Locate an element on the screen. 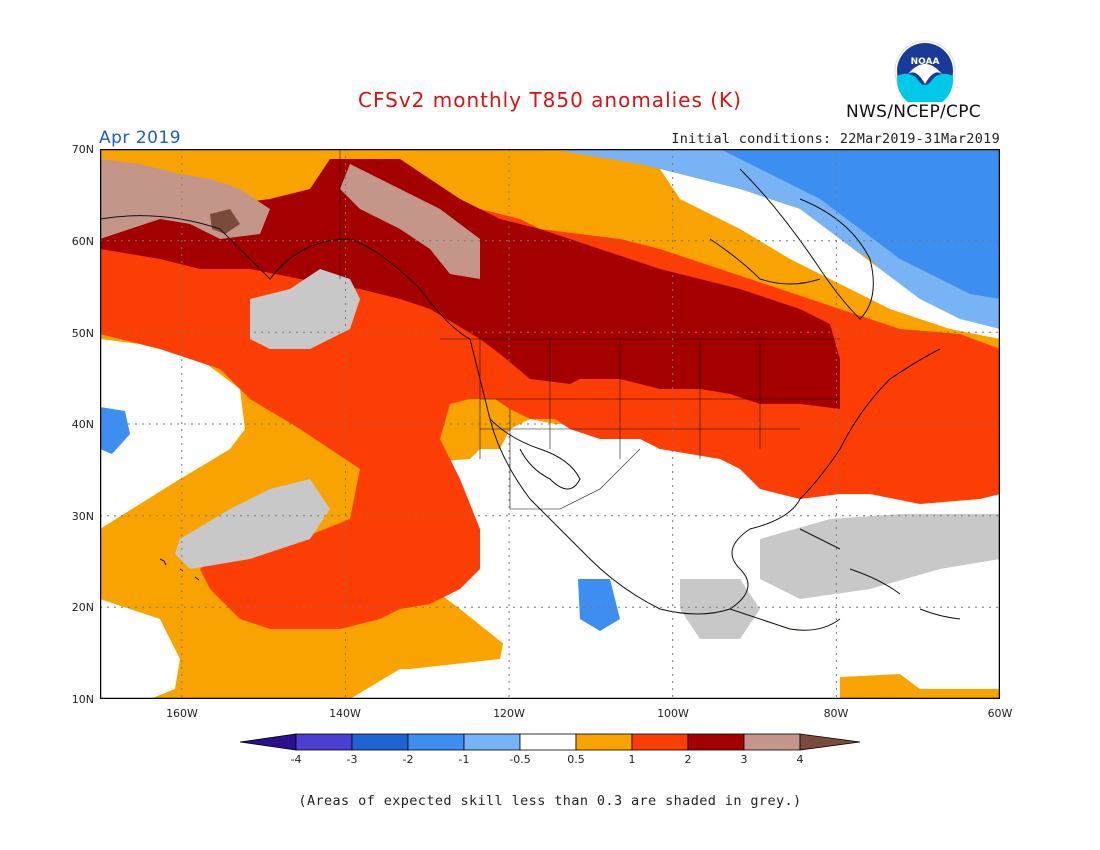  lat-label-70n: 70N is located at coordinates (82, 149).